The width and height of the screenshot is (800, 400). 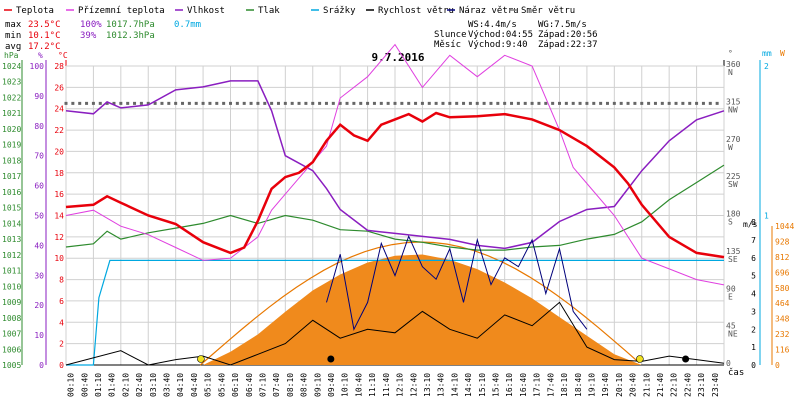 I want to click on w-tick-1044: 1044, so click(x=784, y=226).